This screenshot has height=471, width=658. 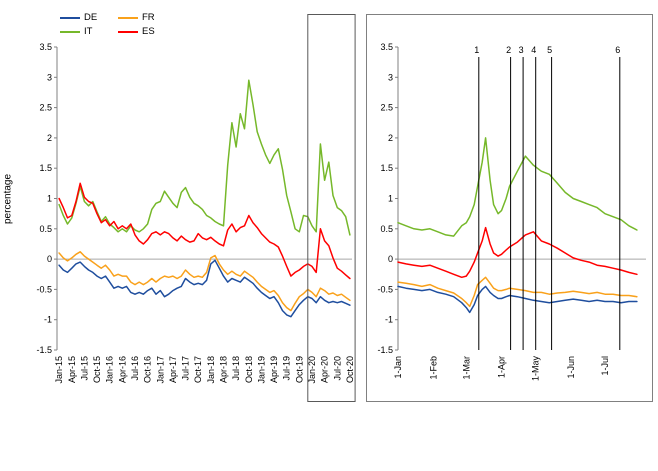 I want to click on zoom-x-tick-label: 1-Feb, so click(x=433, y=368).